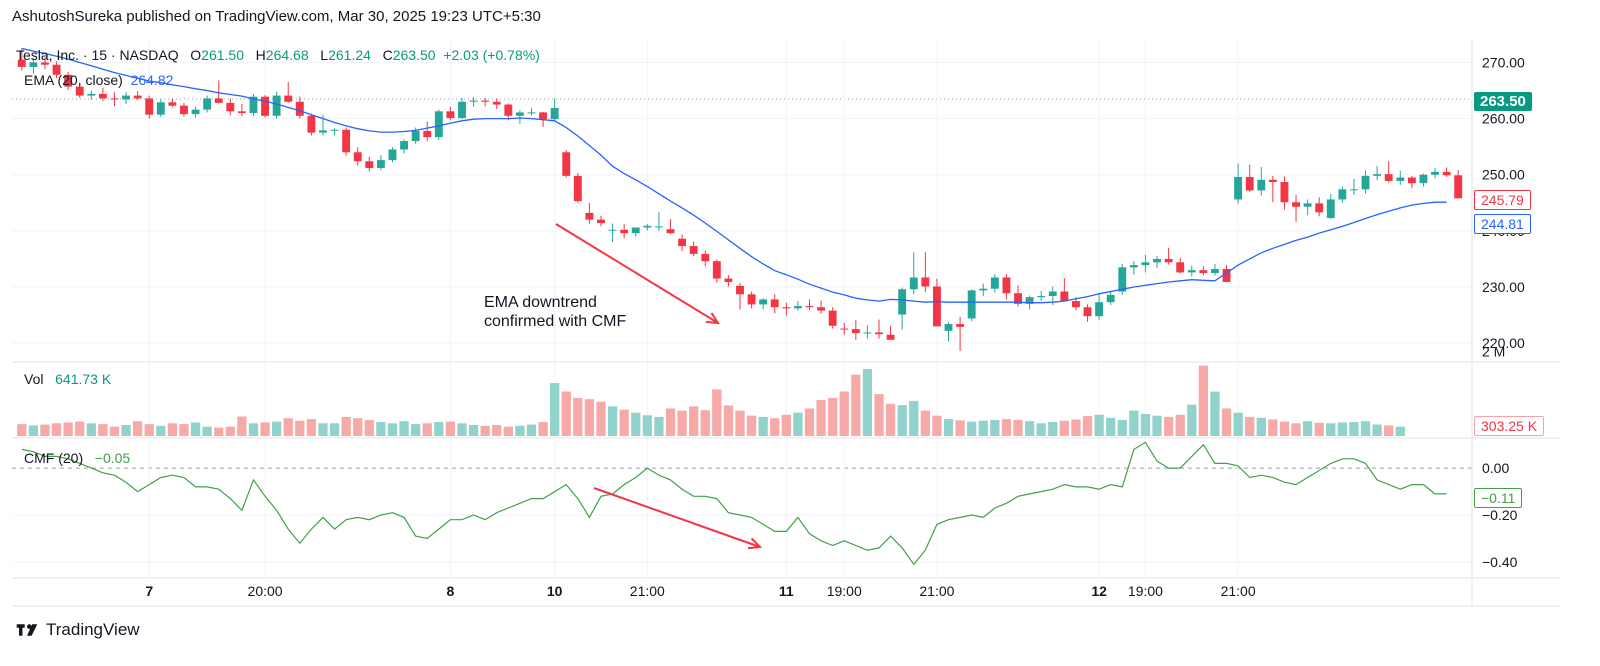 Image resolution: width=1600 pixels, height=666 pixels. I want to click on price-tick-label: 220.00, so click(1503, 343).